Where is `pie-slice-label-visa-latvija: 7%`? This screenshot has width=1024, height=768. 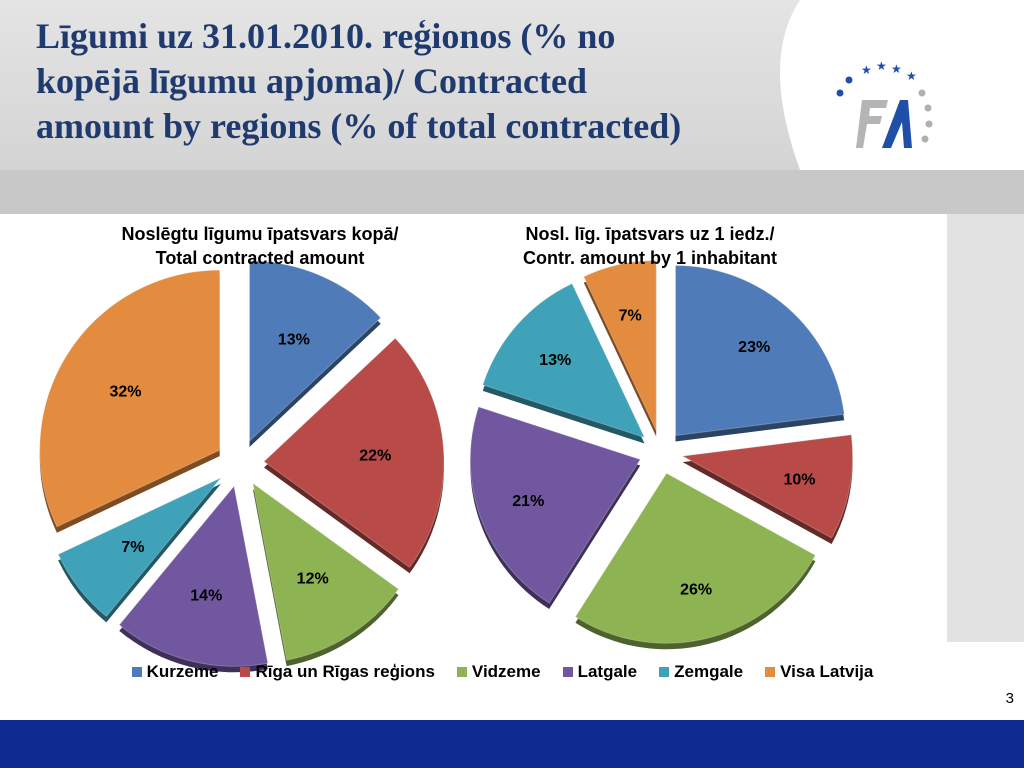
pie-slice-label-visa-latvija: 7% is located at coordinates (630, 315).